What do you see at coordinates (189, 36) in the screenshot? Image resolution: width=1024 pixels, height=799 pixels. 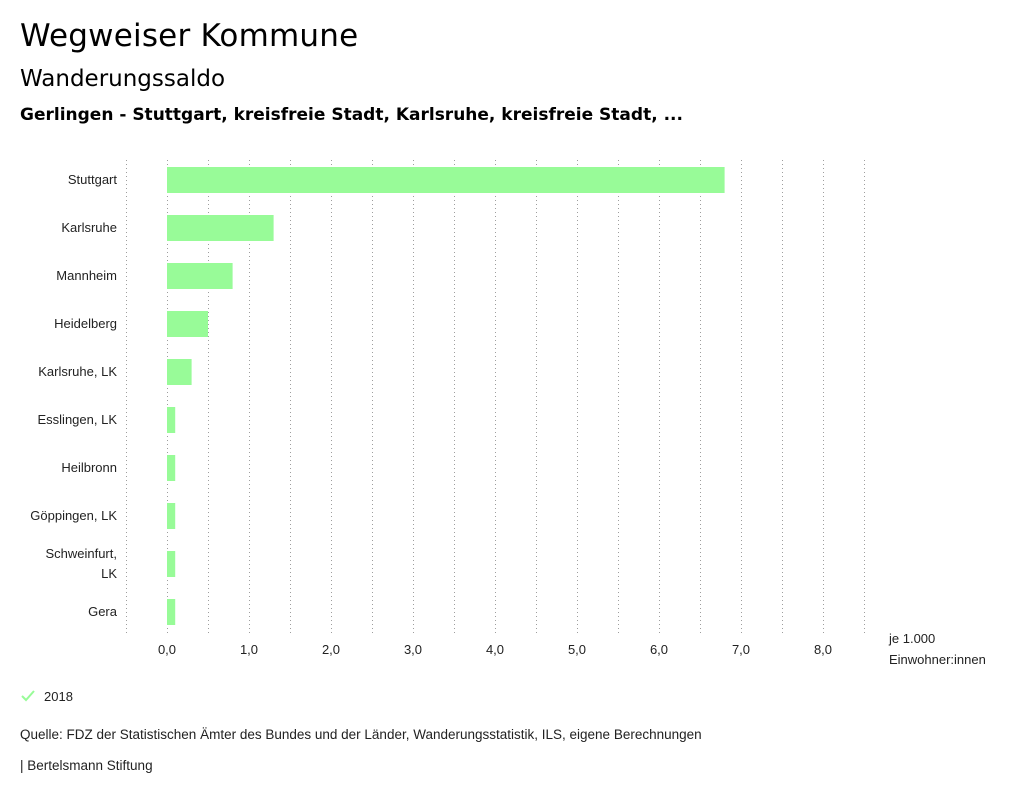 I see `page-title: Wegweiser Kommune` at bounding box center [189, 36].